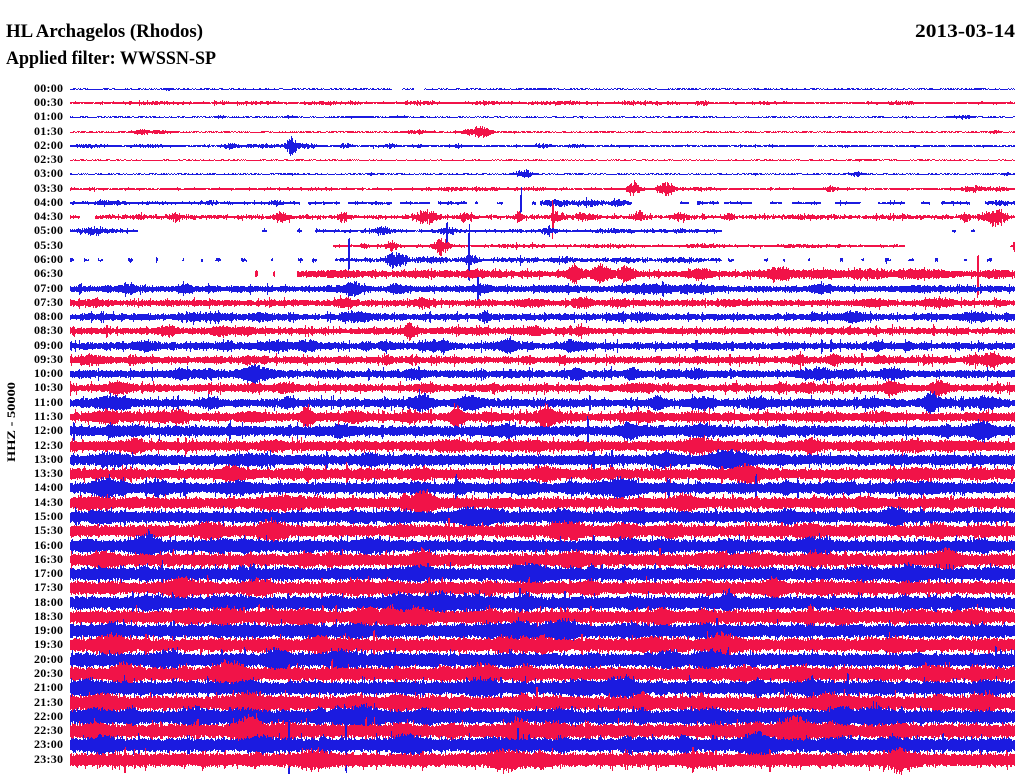 This screenshot has width=1024, height=780. I want to click on svg-text: 16:30, so click(48, 559).